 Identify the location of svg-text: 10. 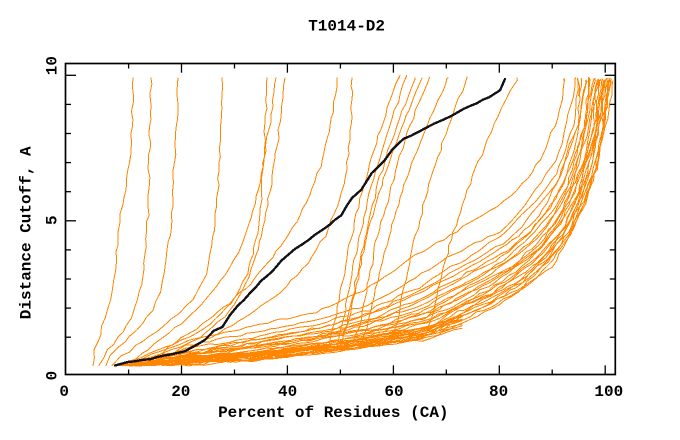
(52, 65).